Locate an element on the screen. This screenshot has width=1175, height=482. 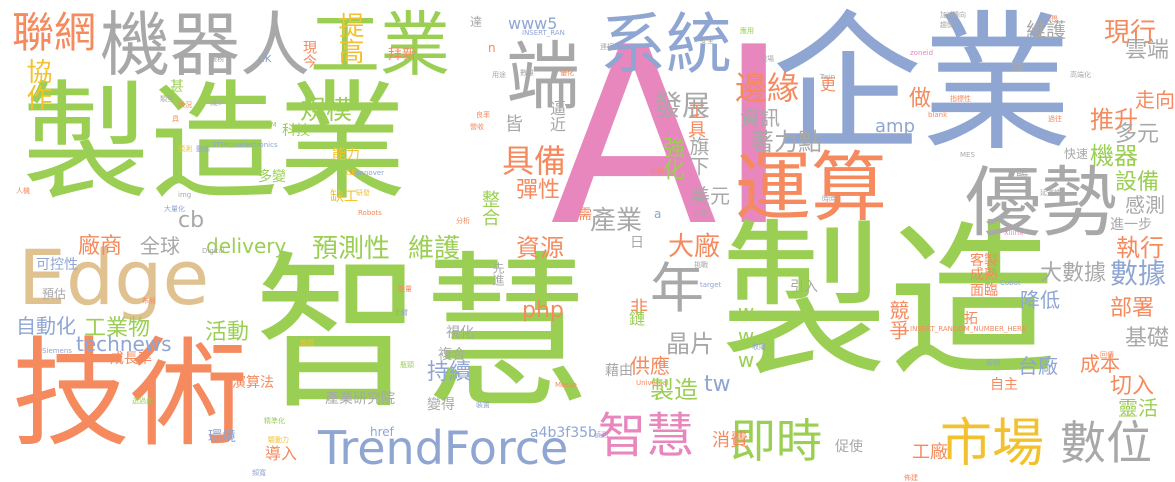
word-industry: 工業 is located at coordinates (380, 45).